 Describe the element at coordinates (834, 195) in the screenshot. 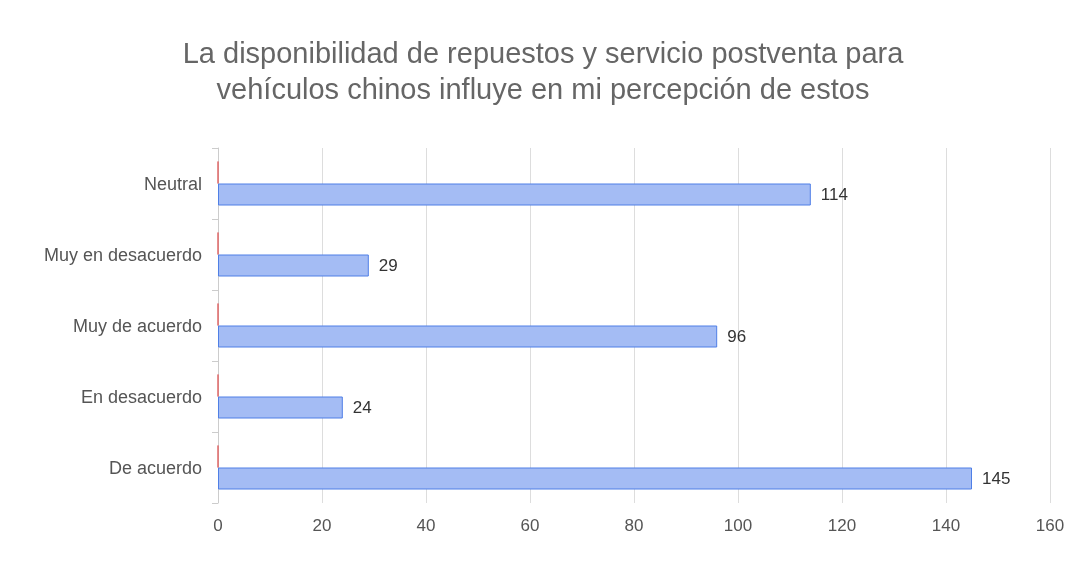

I see `data-label: 114` at that location.